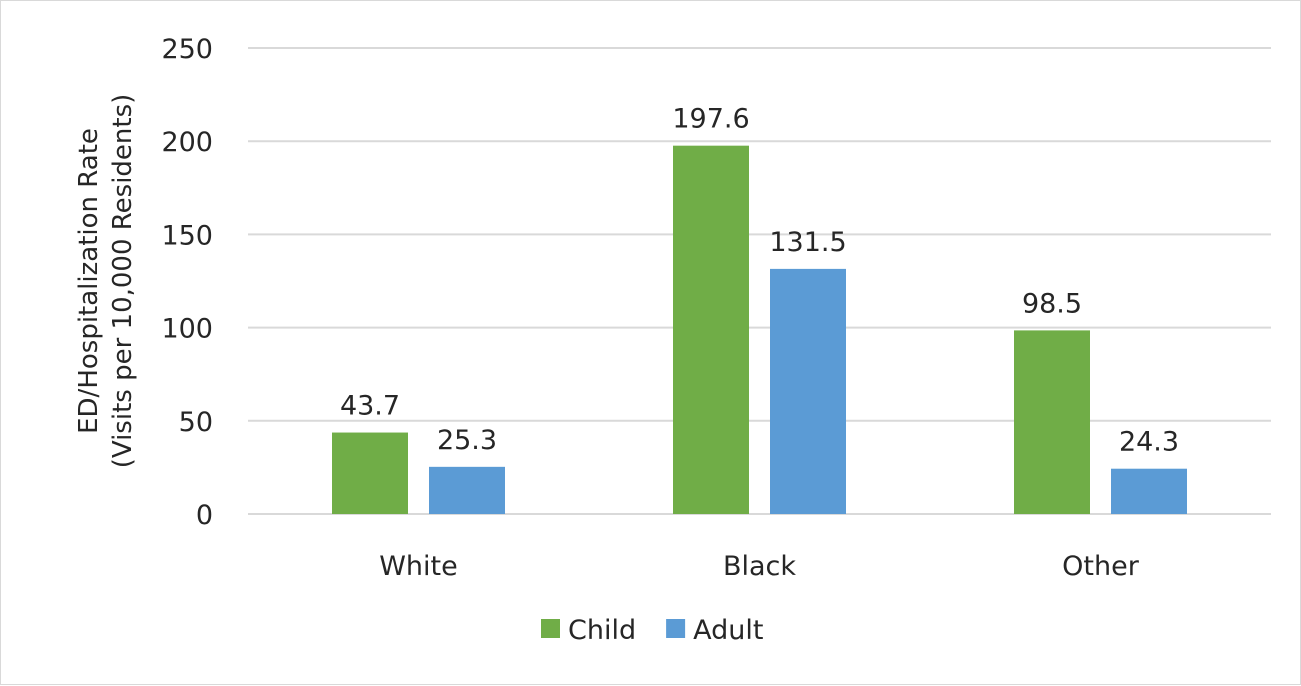 This screenshot has width=1301, height=686. Describe the element at coordinates (187, 329) in the screenshot. I see `y-tick-label: 100` at that location.